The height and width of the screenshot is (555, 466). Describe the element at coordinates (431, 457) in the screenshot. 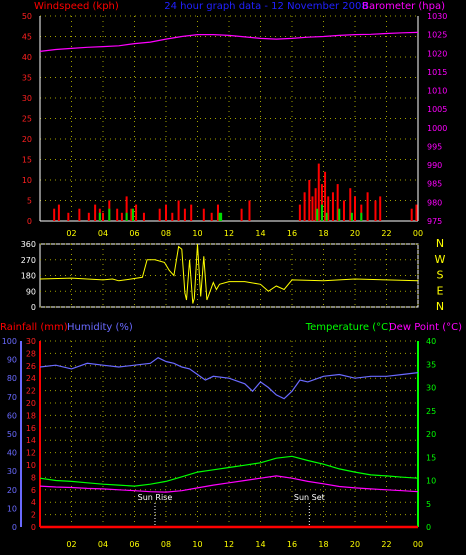

I see `temperature-tick-label: 15` at that location.